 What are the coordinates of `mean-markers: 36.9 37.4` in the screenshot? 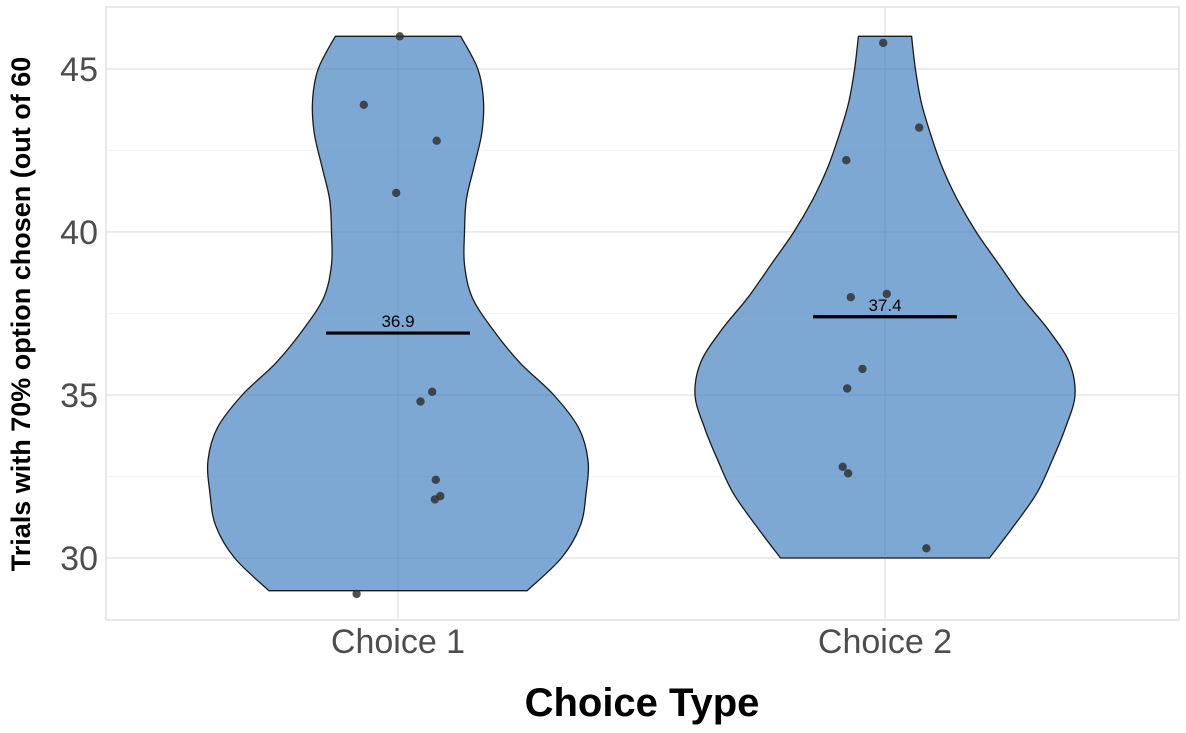 It's located at (641, 315).